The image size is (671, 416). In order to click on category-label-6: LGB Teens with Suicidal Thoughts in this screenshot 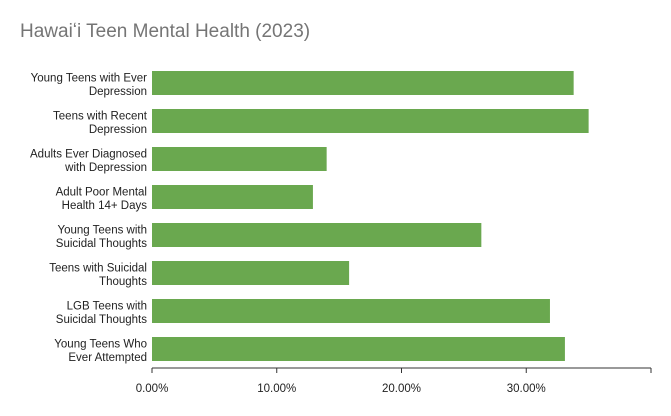, I will do `click(101, 314)`.